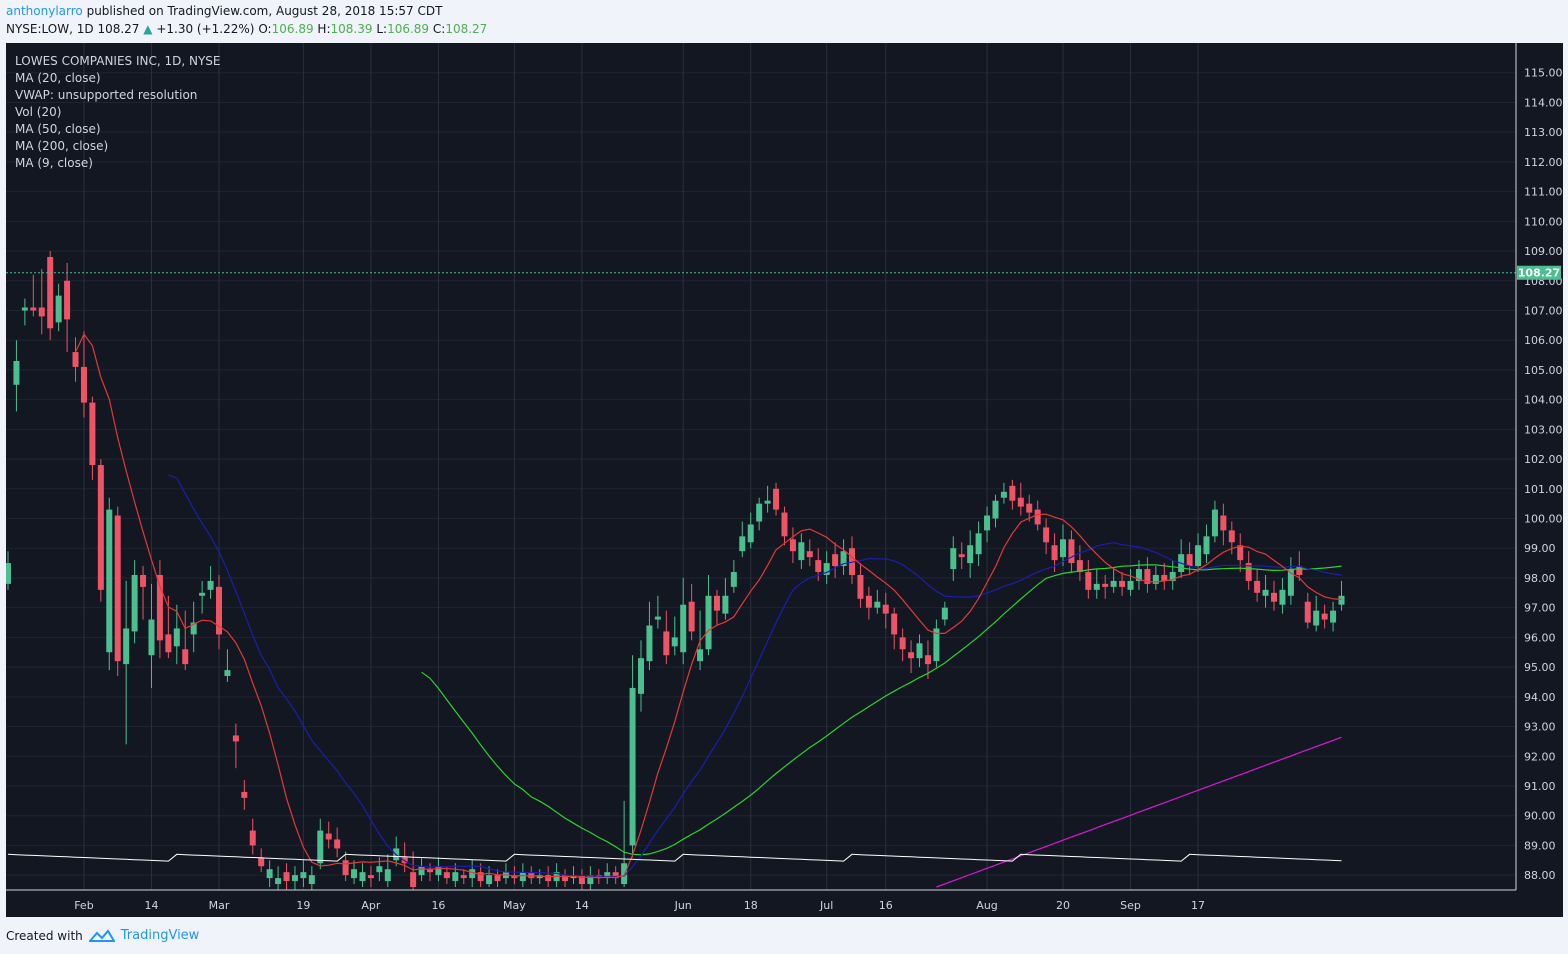  I want to click on legend-ma200: MA (200, close), so click(62, 146).